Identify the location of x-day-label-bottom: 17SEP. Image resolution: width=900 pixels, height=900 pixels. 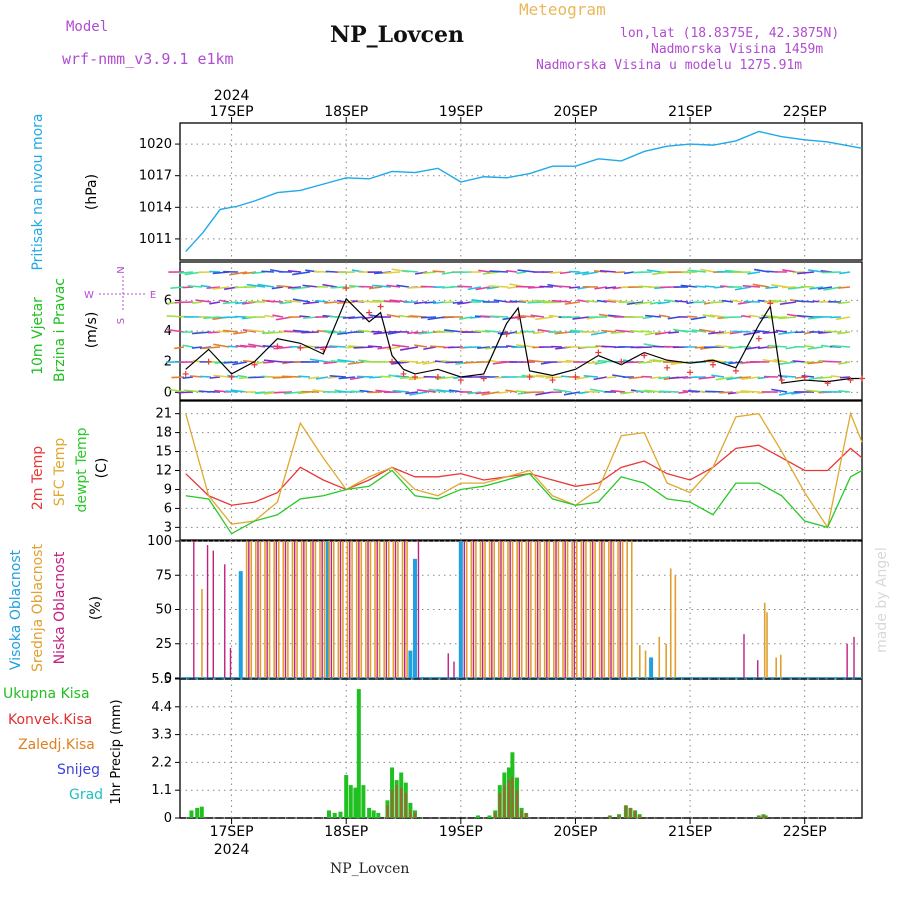
(232, 832).